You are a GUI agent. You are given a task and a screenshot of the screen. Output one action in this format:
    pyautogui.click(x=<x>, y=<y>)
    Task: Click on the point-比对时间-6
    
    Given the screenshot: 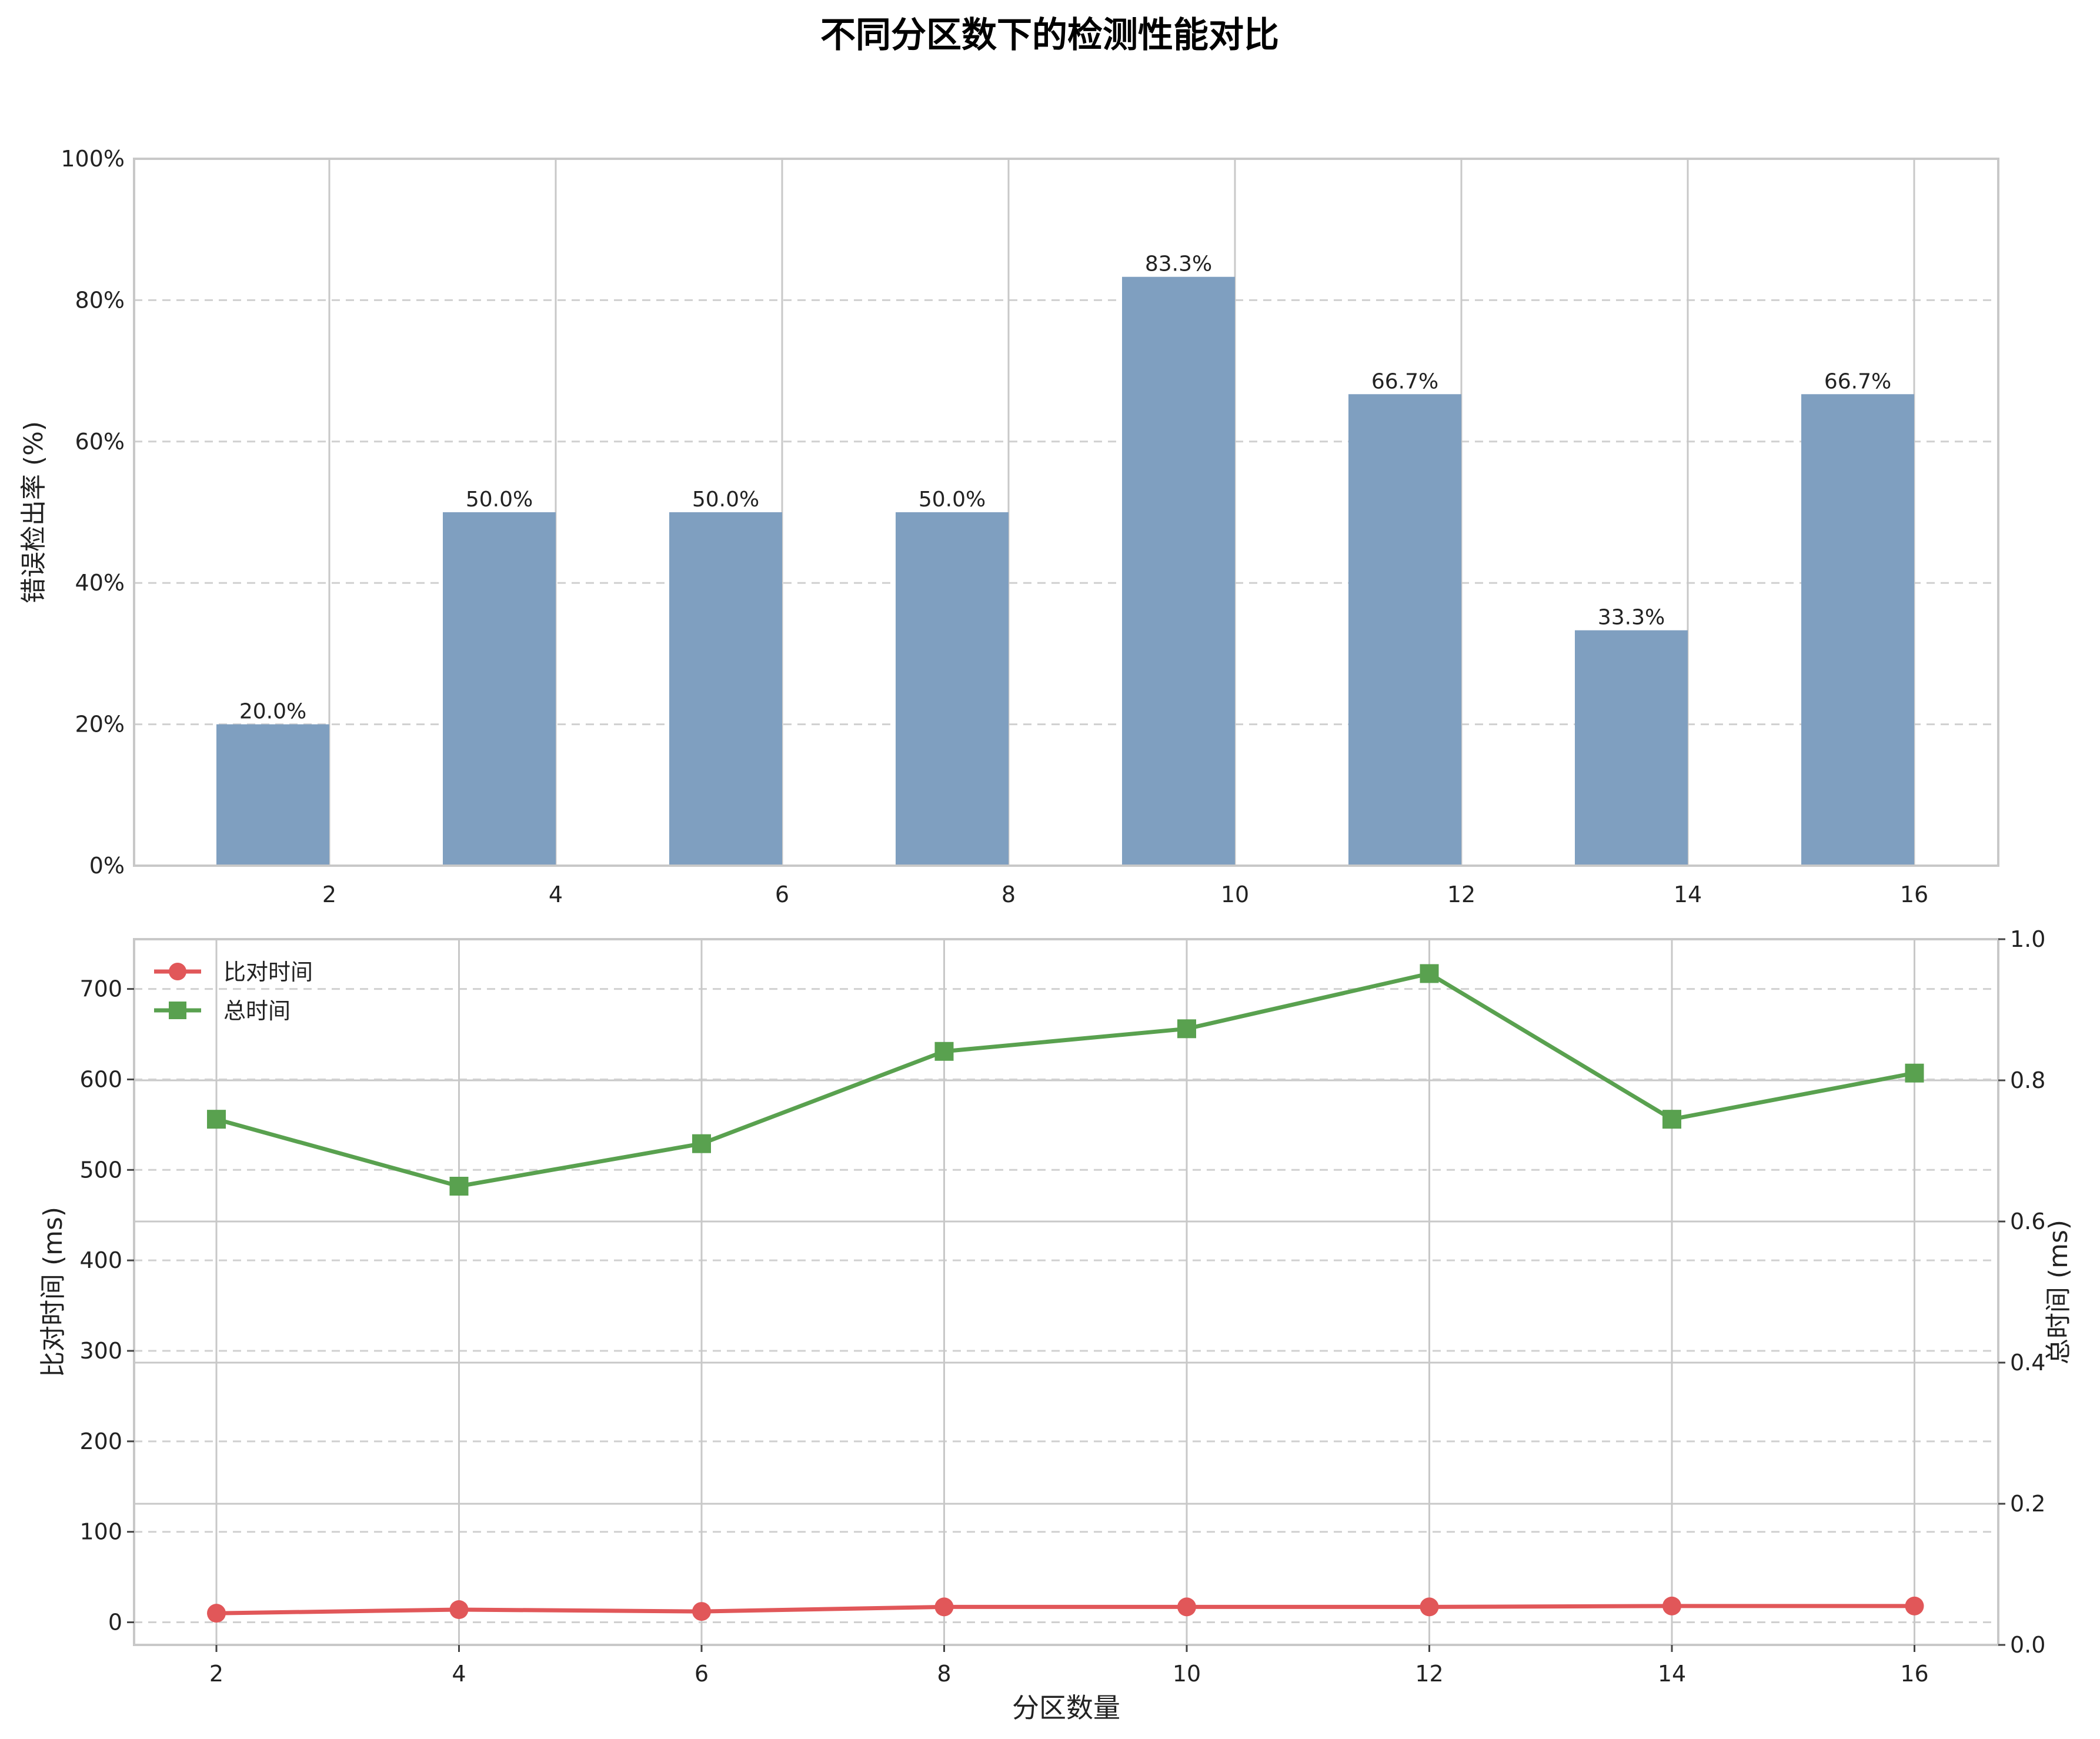 What is the action you would take?
    pyautogui.click(x=701, y=1611)
    